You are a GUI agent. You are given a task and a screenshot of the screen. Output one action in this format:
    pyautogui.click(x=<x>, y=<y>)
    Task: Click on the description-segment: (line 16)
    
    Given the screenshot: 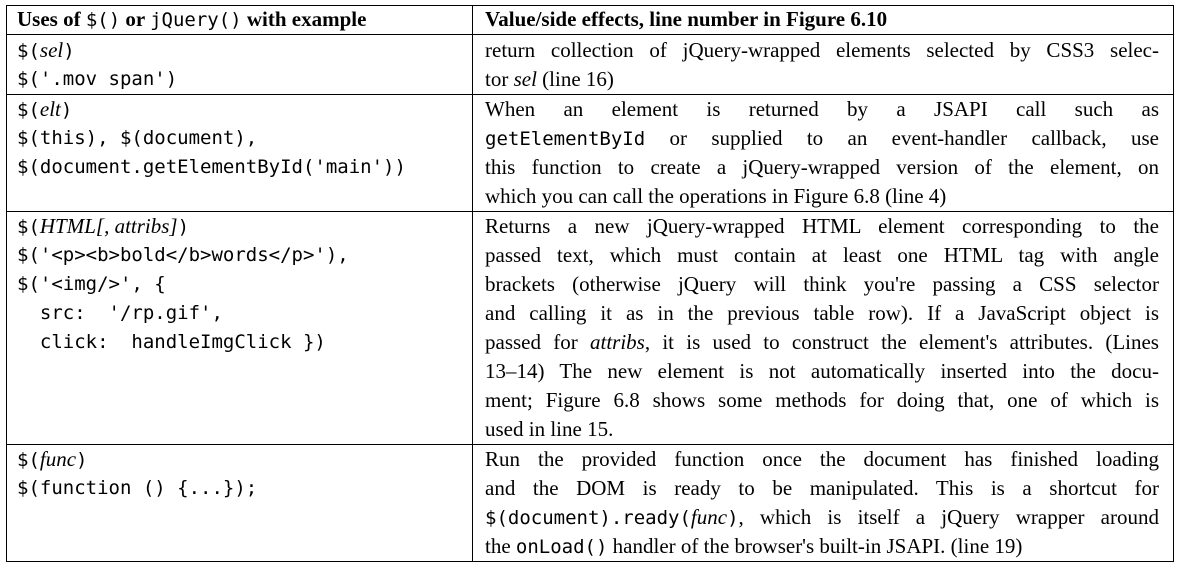 What is the action you would take?
    pyautogui.click(x=575, y=79)
    